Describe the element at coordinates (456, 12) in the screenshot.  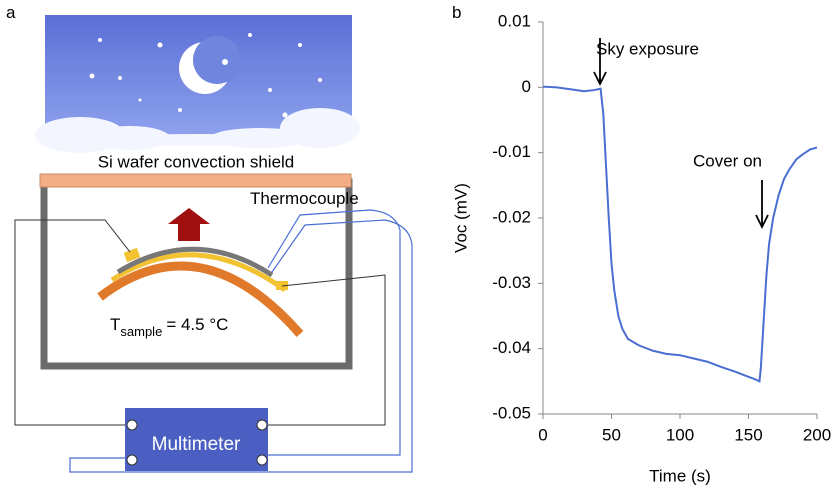
I see `panel-label: b` at that location.